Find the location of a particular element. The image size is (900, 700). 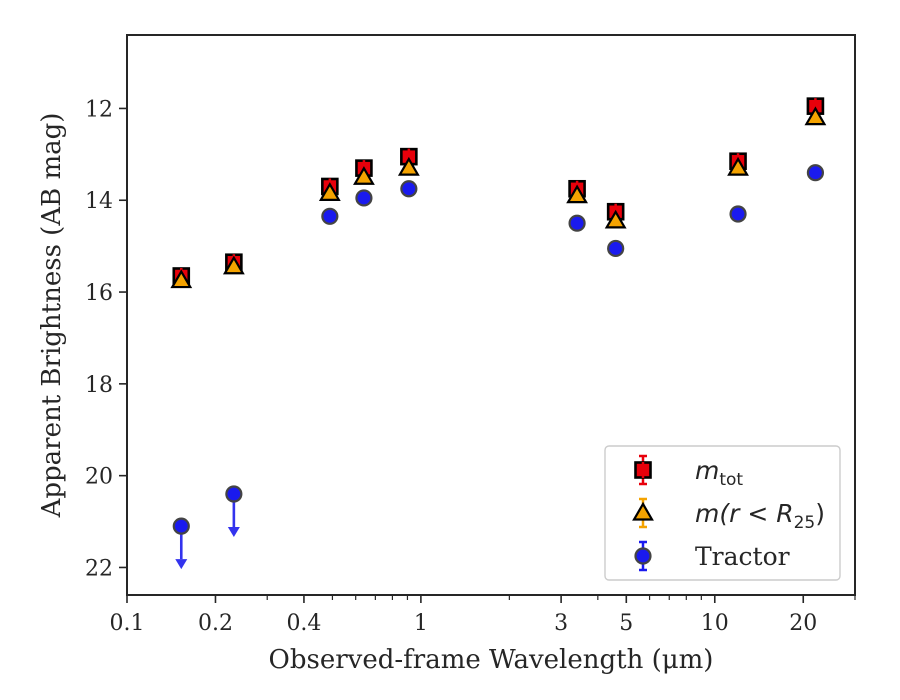

legend-item: Tractor is located at coordinates (712, 556).